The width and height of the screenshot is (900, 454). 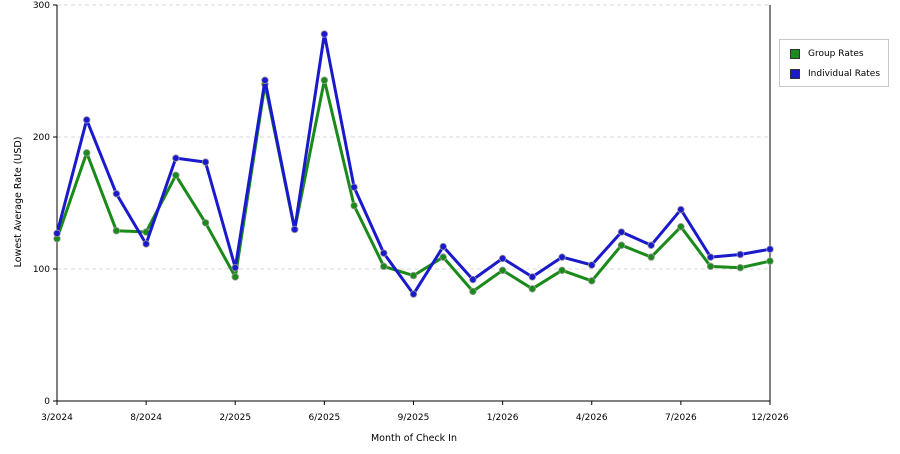 What do you see at coordinates (47, 402) in the screenshot?
I see `y-tick-label: 0` at bounding box center [47, 402].